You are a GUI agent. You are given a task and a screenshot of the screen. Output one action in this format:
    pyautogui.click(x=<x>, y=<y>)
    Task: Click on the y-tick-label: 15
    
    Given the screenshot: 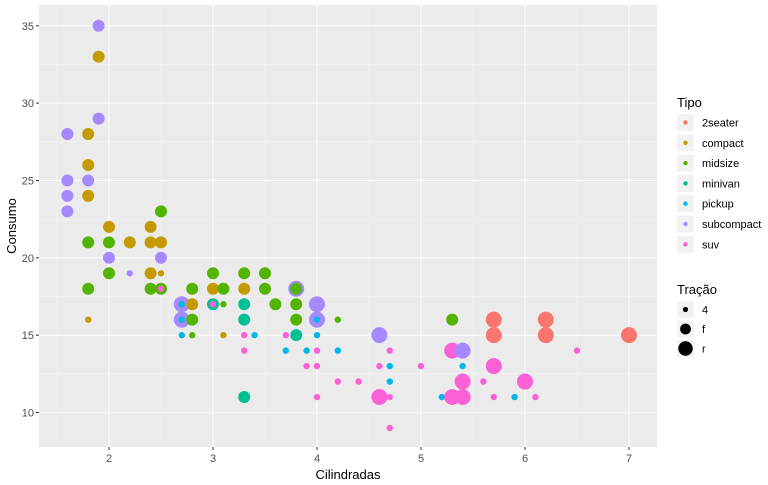 What is the action you would take?
    pyautogui.click(x=28, y=336)
    